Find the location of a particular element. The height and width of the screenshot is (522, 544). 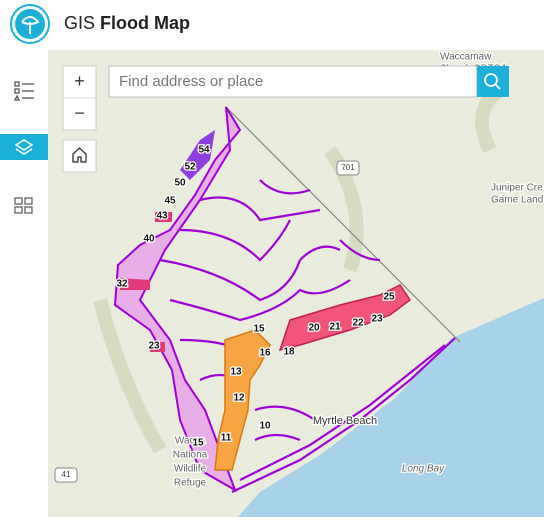

search-icon is located at coordinates (491, 80).